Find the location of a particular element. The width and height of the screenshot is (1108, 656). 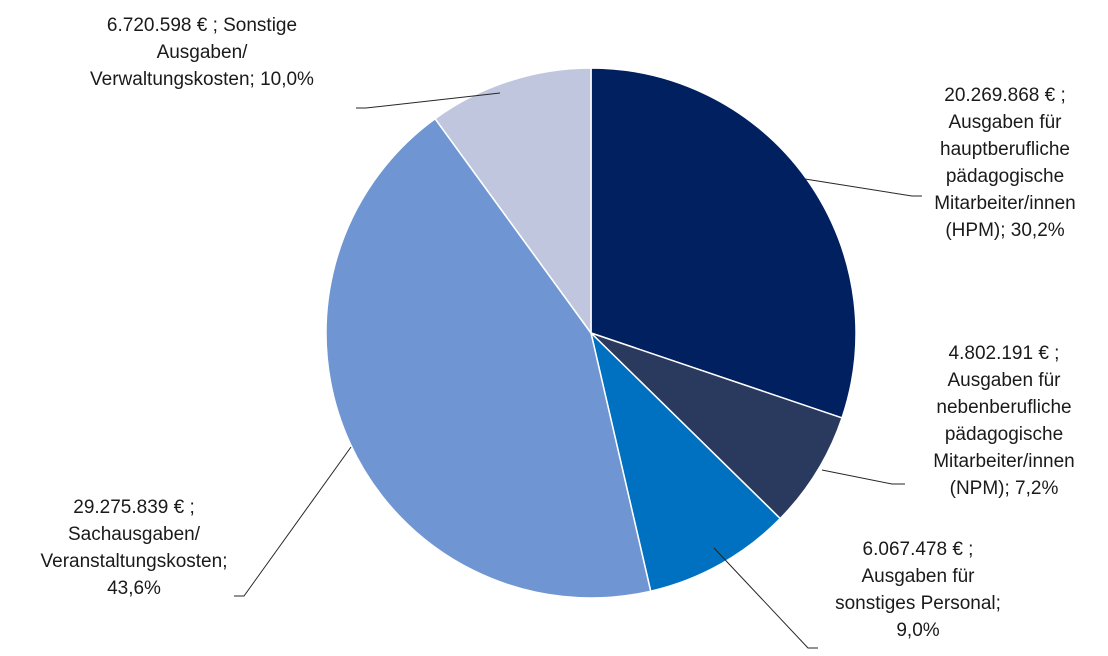

label-line: 6.067.478 € ; is located at coordinates (918, 549).